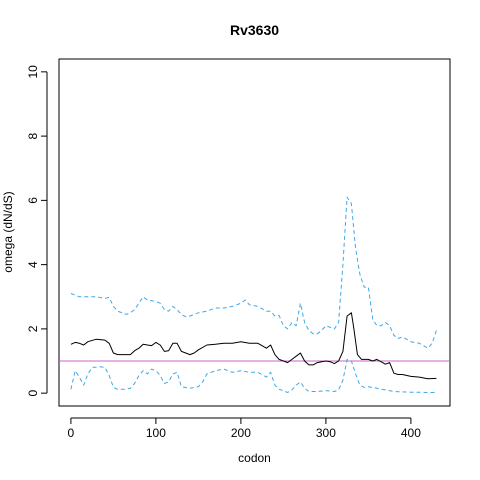  What do you see at coordinates (8, 231) in the screenshot?
I see `y-axis-label: omega (dN/dS)` at bounding box center [8, 231].